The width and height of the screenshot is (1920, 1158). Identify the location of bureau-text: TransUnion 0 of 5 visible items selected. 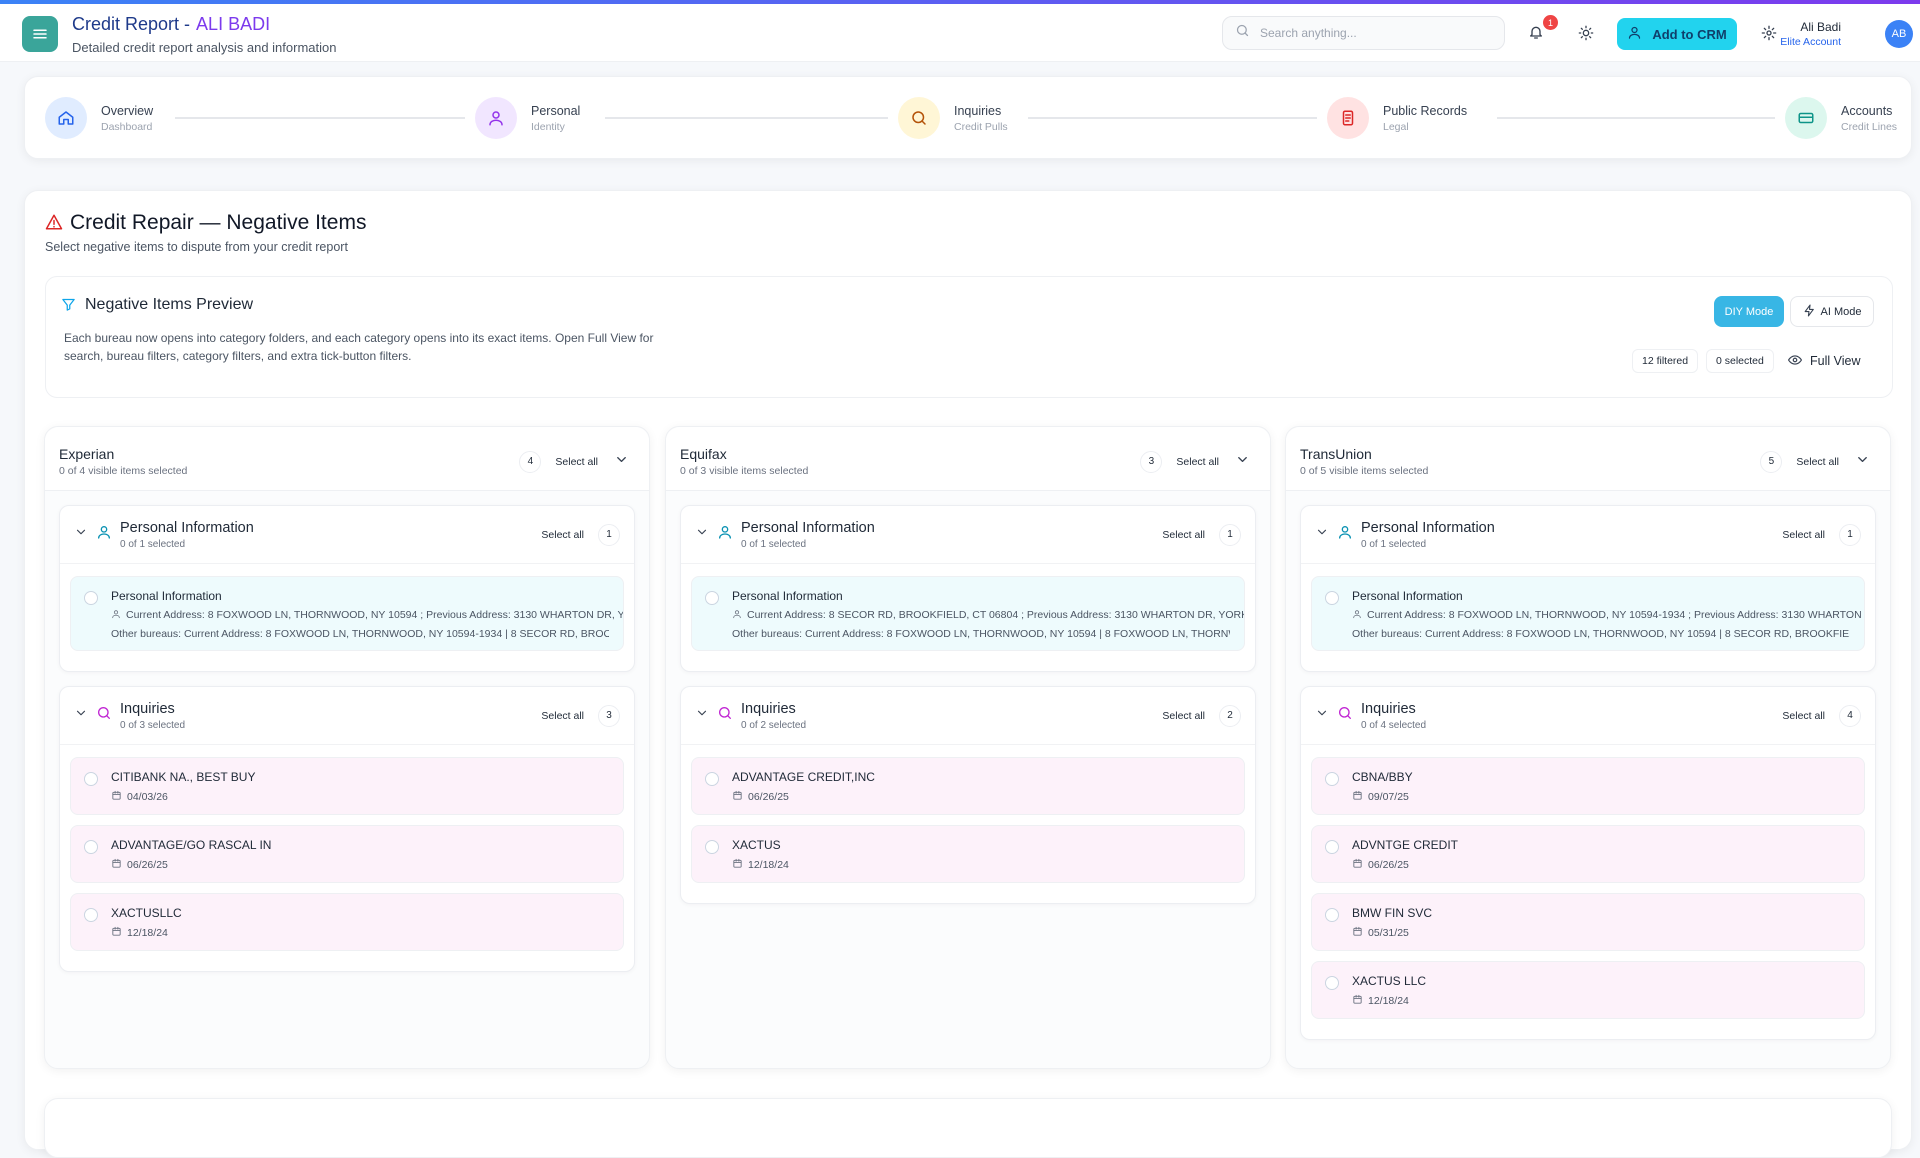
(1530, 461).